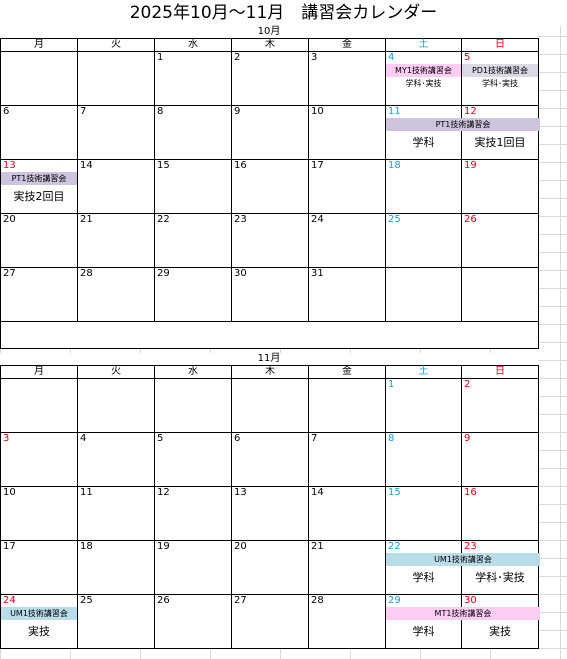  I want to click on day-cell: 4, so click(116, 459).